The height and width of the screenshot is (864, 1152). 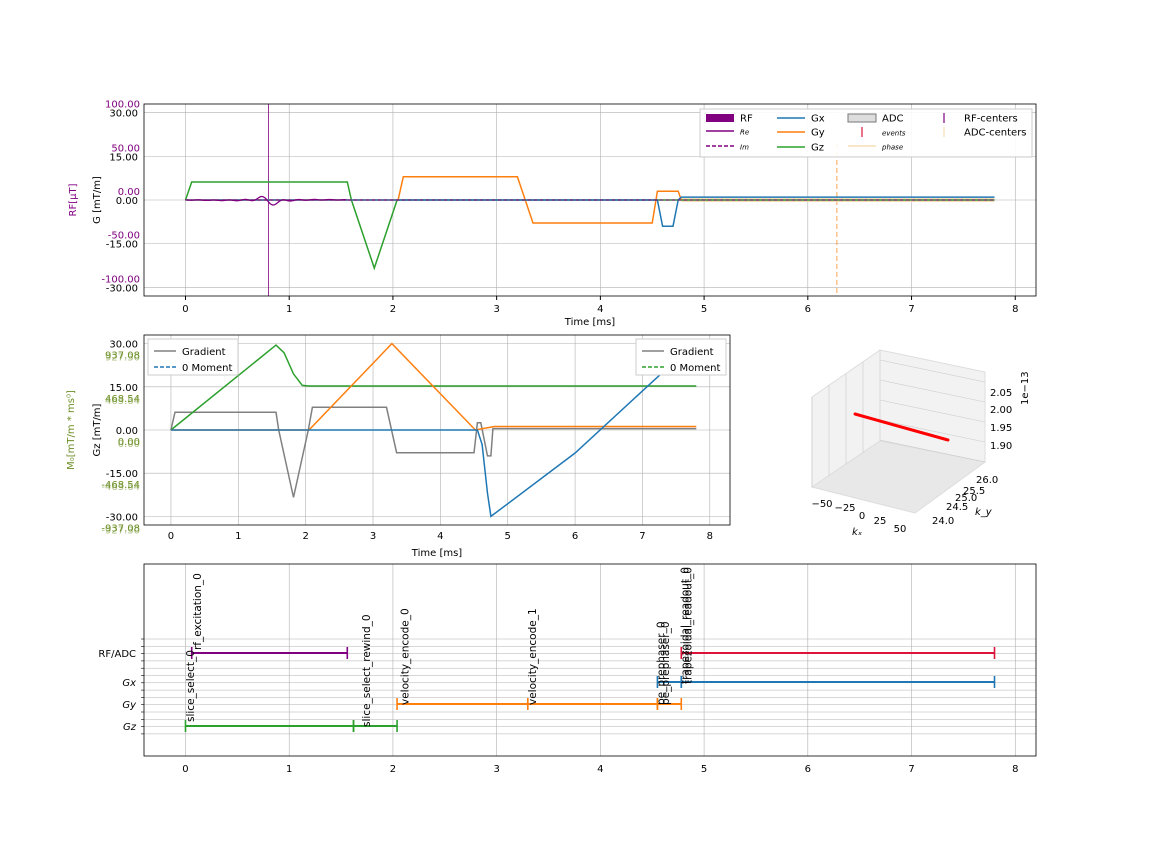 I want to click on y-axis-label: Gz [mT/m], so click(x=97, y=429).